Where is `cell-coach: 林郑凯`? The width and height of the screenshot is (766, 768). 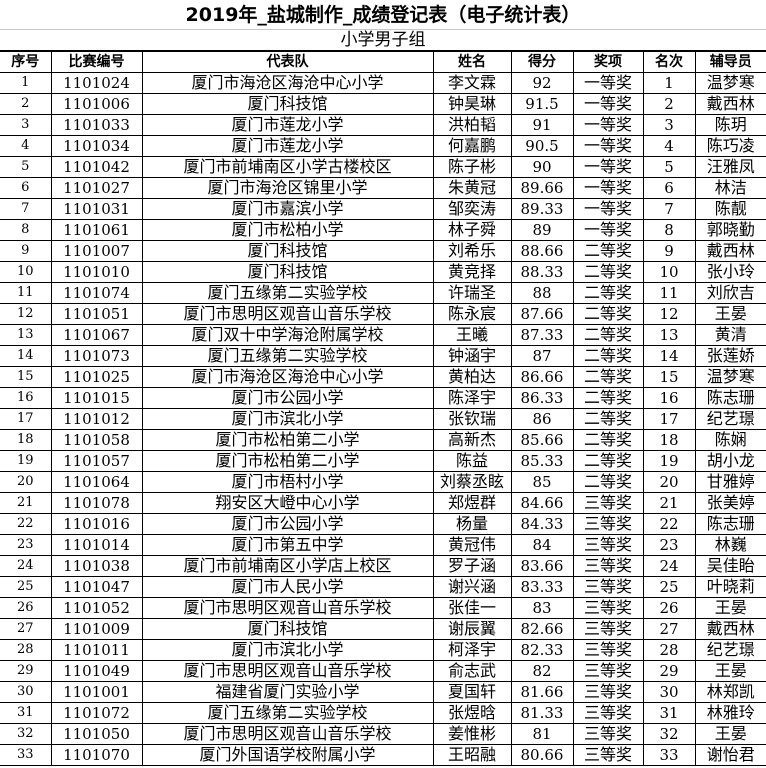
cell-coach: 林郑凯 is located at coordinates (730, 692).